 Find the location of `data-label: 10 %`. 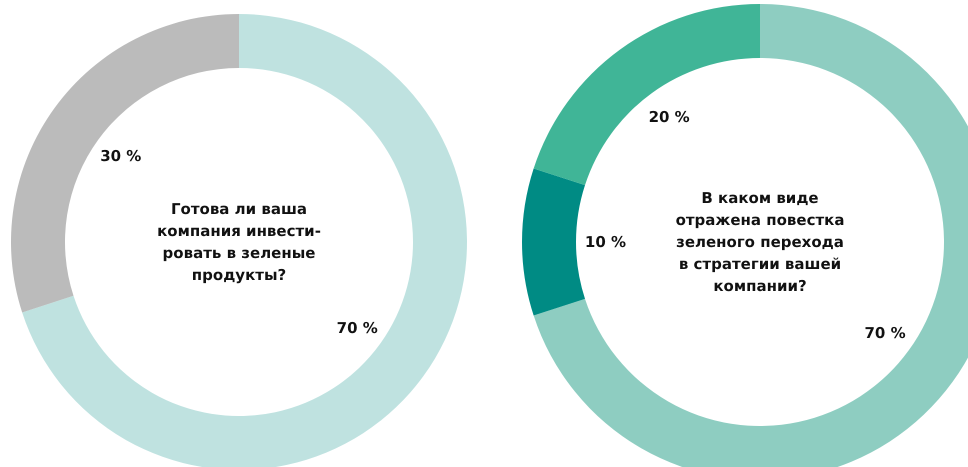

data-label: 10 % is located at coordinates (605, 242).